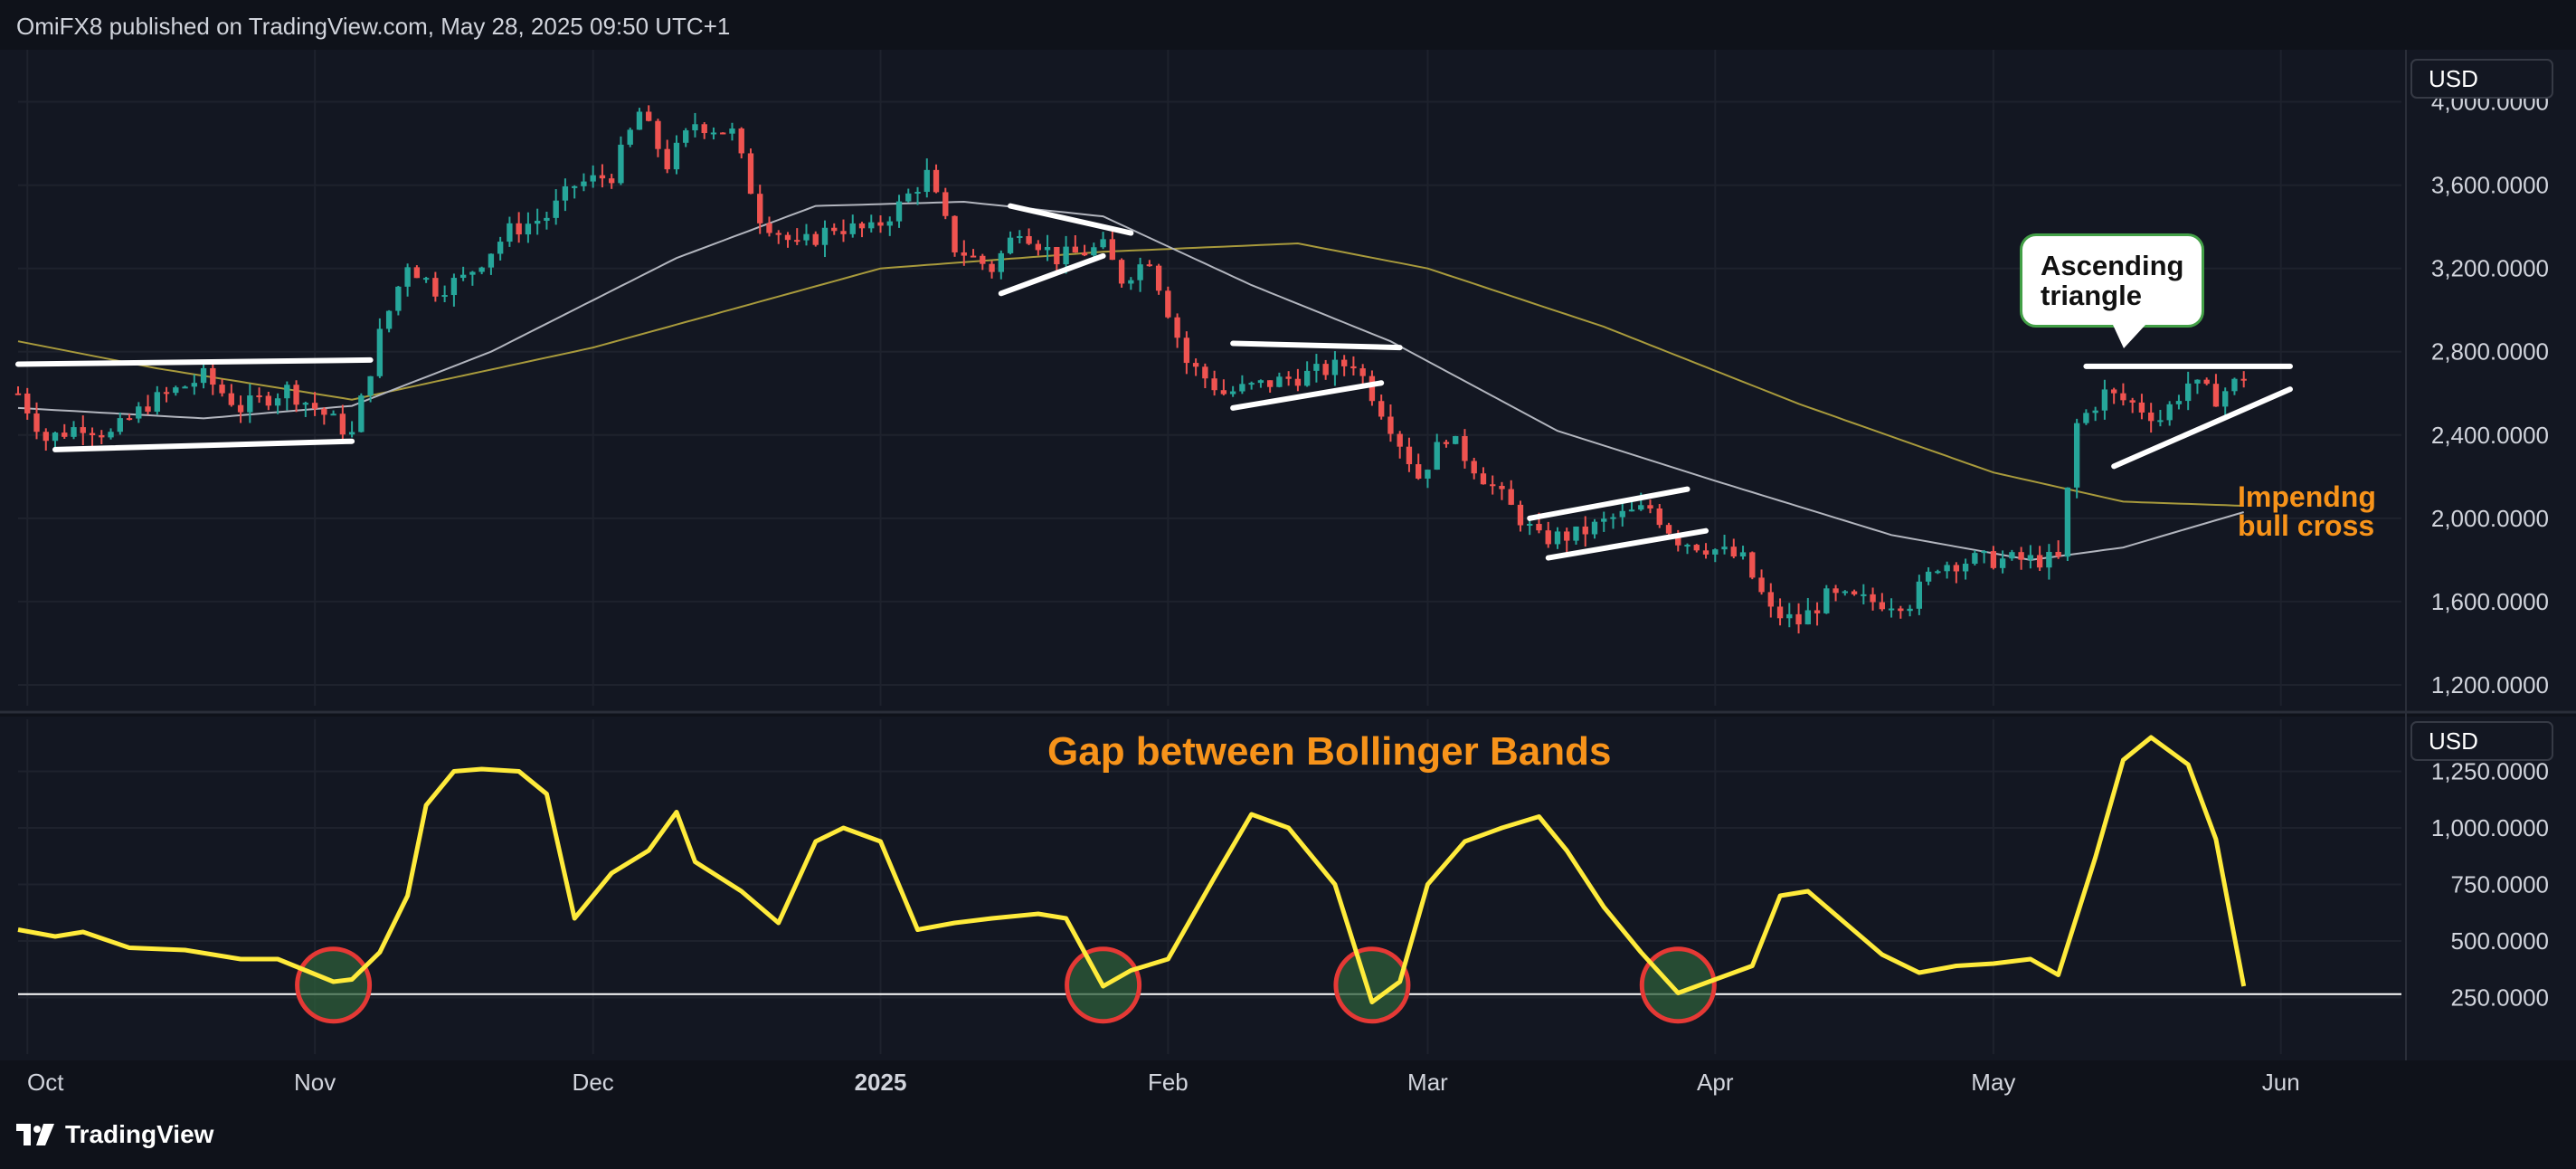  I want to click on y-tick-label: 3,200.0000, so click(2490, 268).